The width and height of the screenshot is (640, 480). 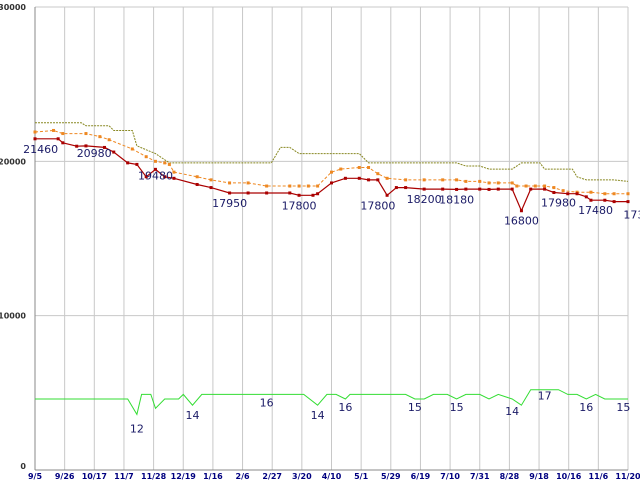 What do you see at coordinates (13, 7) in the screenshot?
I see `y-tick-label: 30000` at bounding box center [13, 7].